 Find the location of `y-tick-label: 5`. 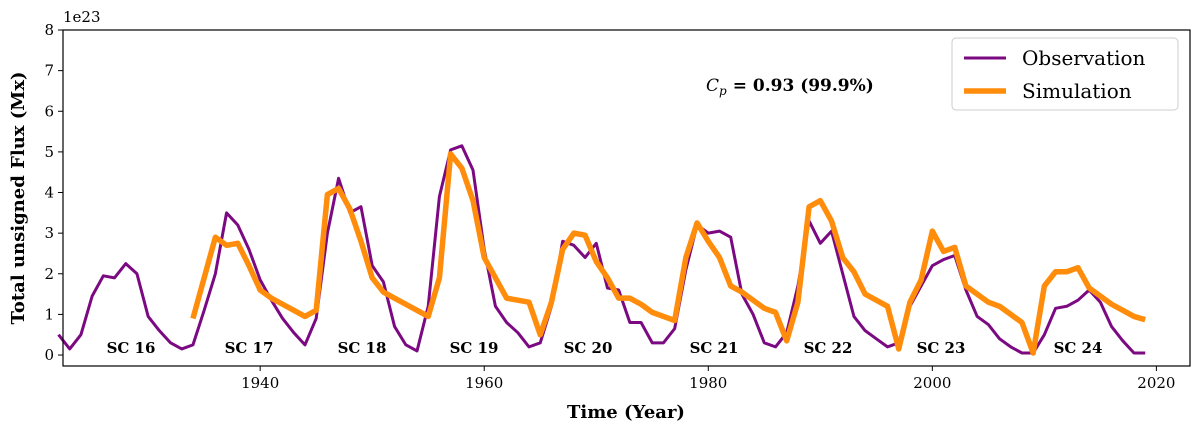

y-tick-label: 5 is located at coordinates (49, 152).